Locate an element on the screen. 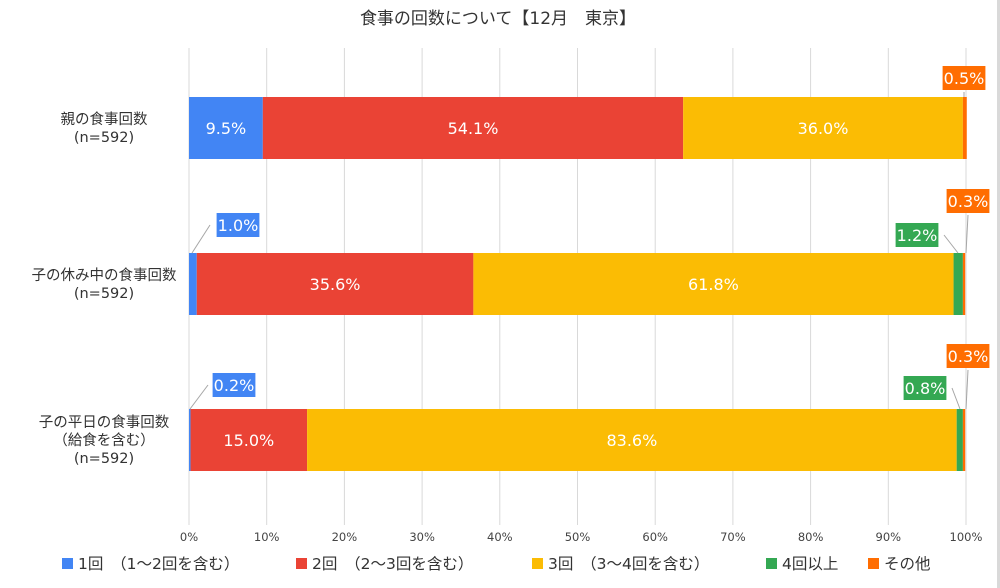 The height and width of the screenshot is (588, 1000). x-tick-label: 70% is located at coordinates (733, 537).